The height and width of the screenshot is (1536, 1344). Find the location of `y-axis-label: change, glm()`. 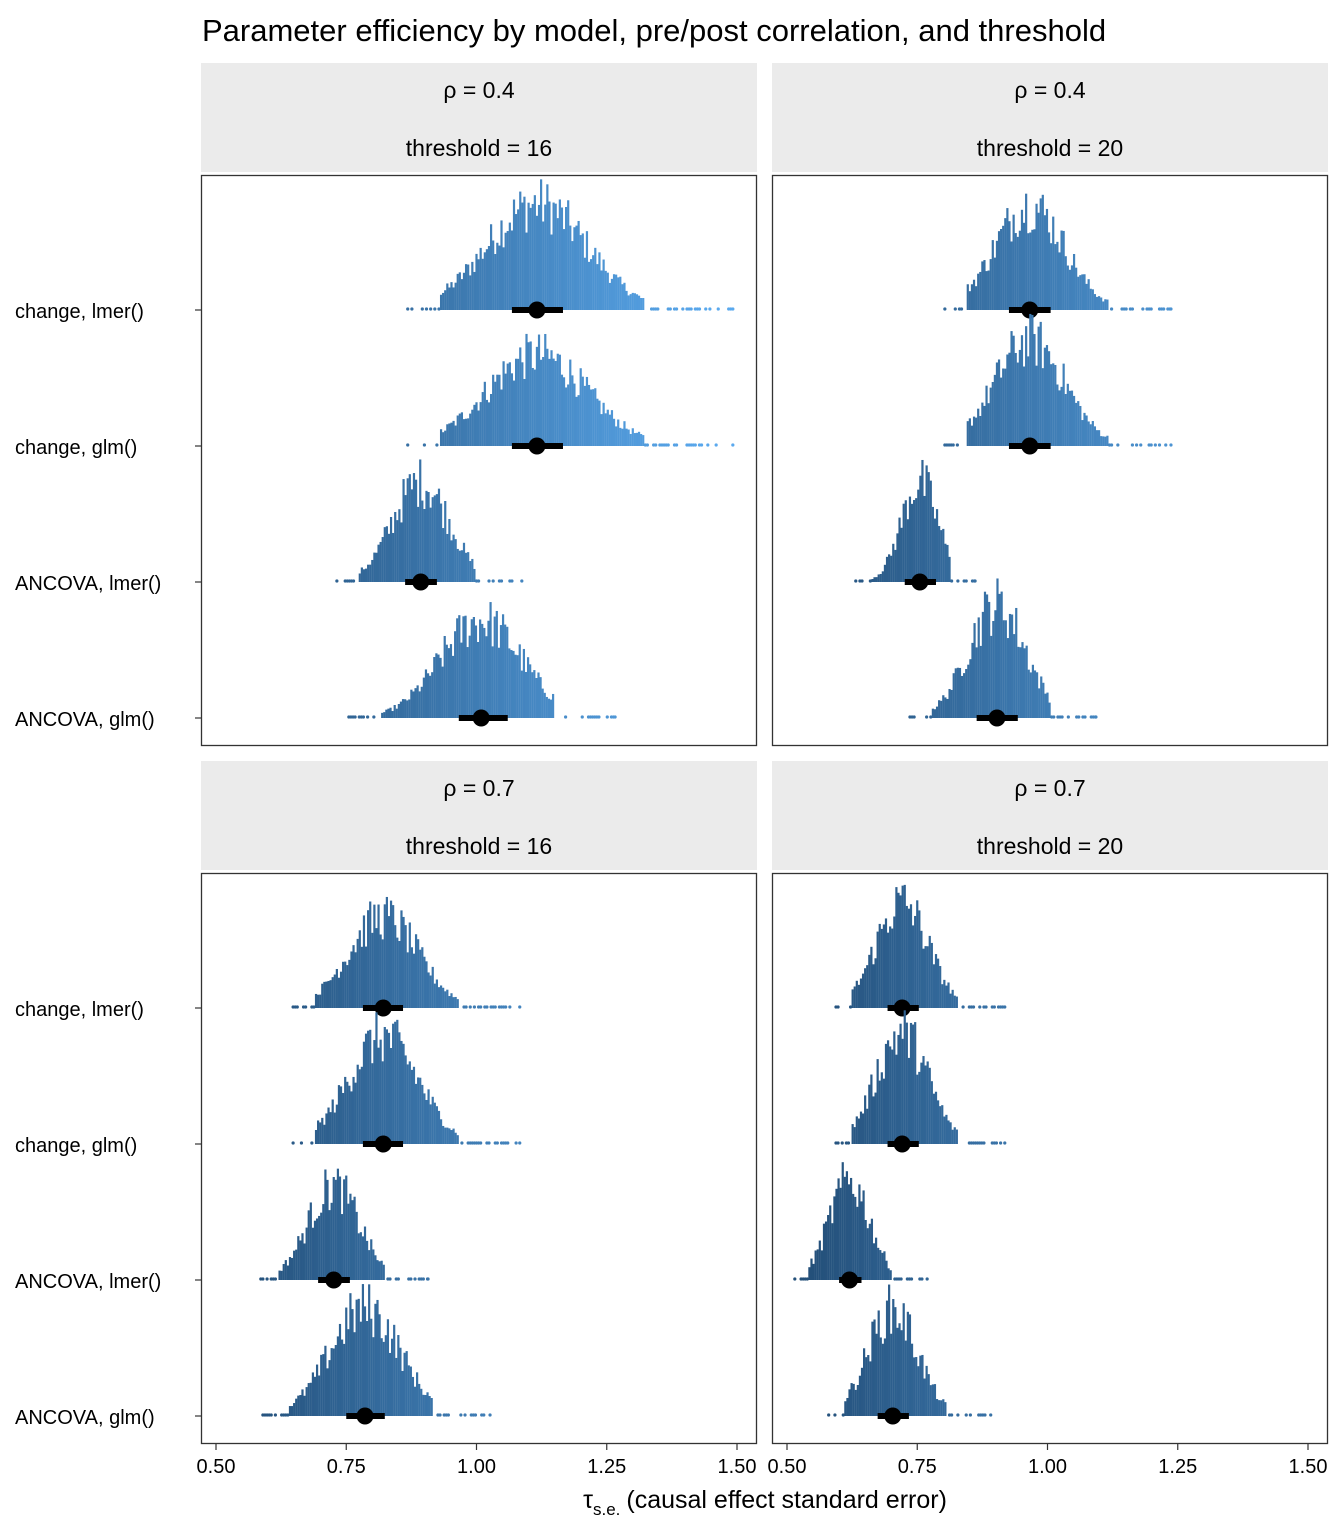

y-axis-label: change, glm() is located at coordinates (76, 448).